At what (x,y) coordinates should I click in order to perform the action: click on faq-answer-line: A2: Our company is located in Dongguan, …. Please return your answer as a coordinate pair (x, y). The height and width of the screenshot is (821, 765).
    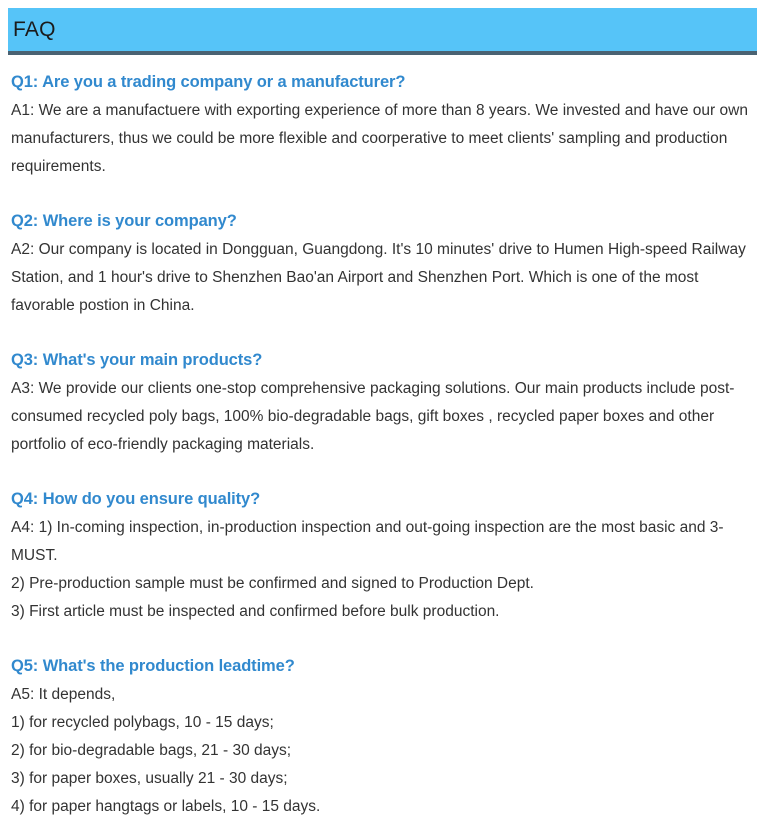
    Looking at the image, I should click on (378, 277).